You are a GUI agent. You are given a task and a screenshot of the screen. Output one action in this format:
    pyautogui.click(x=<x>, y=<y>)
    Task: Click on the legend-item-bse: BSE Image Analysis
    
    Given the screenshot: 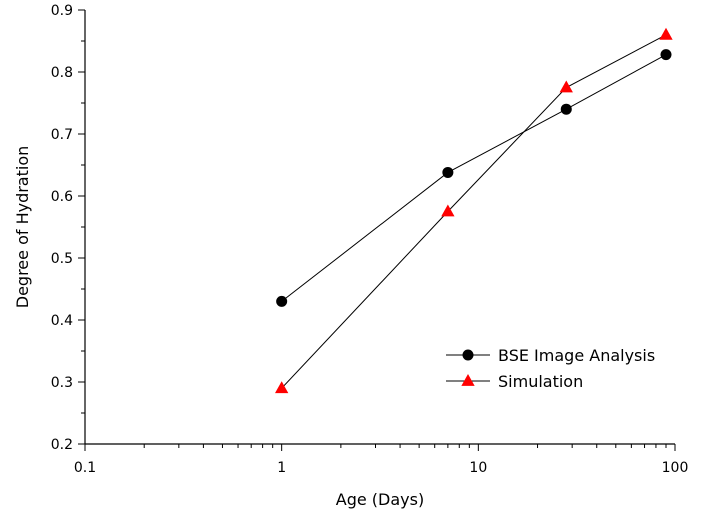 What is the action you would take?
    pyautogui.click(x=550, y=355)
    